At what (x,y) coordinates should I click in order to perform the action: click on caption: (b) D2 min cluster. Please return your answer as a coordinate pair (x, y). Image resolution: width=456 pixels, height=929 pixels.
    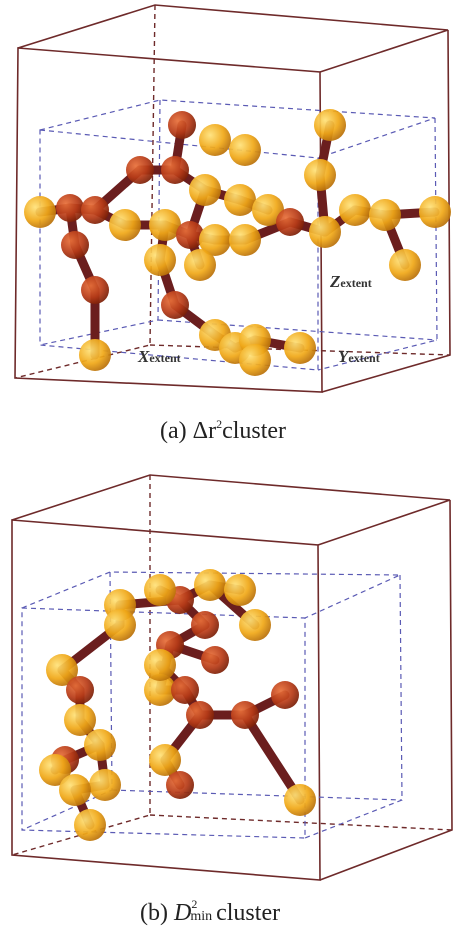
    Looking at the image, I should click on (210, 911).